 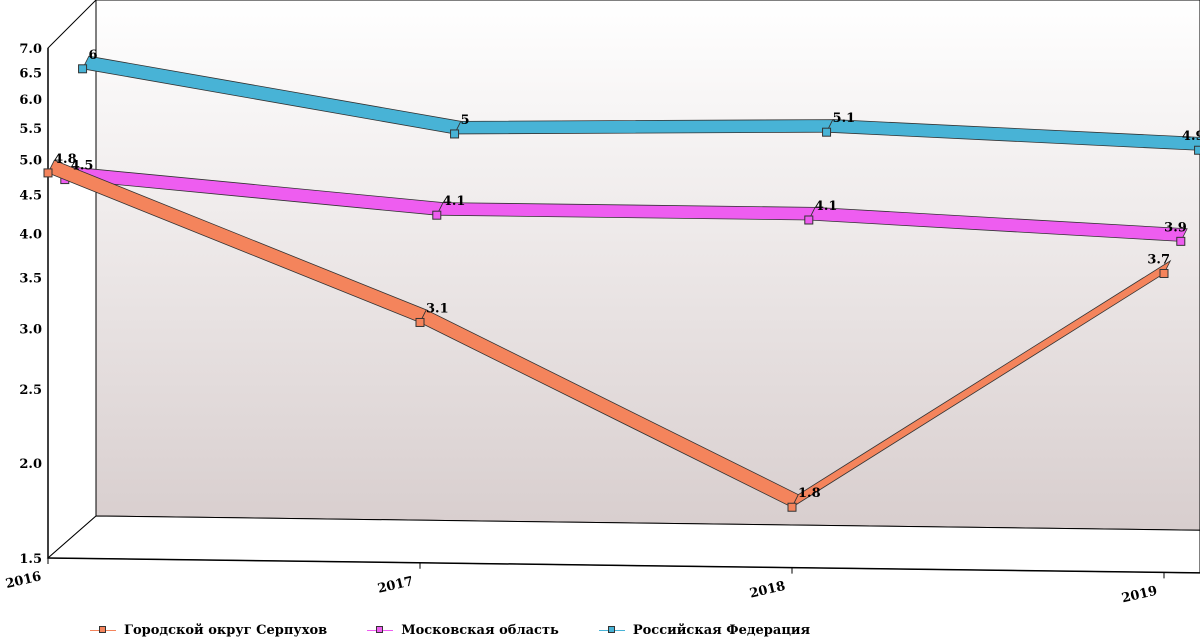 I want to click on y-tick-label: 5.0, so click(x=30, y=160).